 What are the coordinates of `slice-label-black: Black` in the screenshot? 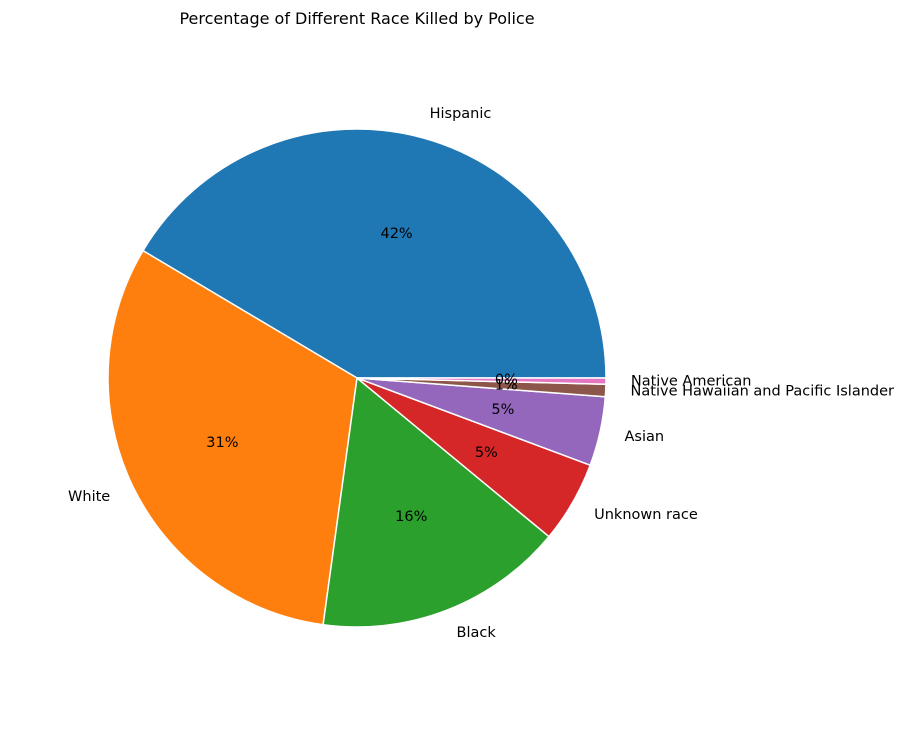 It's located at (477, 633).